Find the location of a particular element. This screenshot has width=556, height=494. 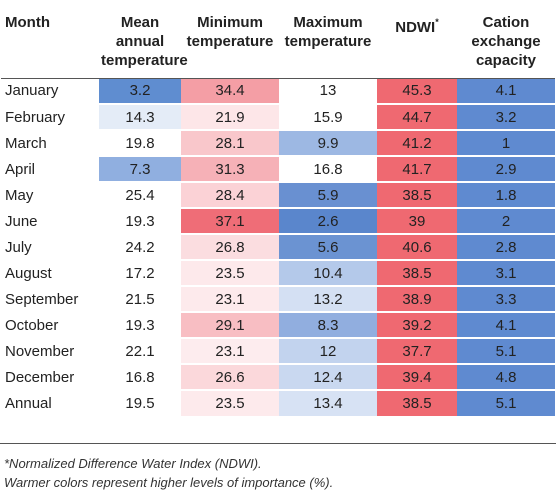

min-cell: 26.8 is located at coordinates (230, 246).